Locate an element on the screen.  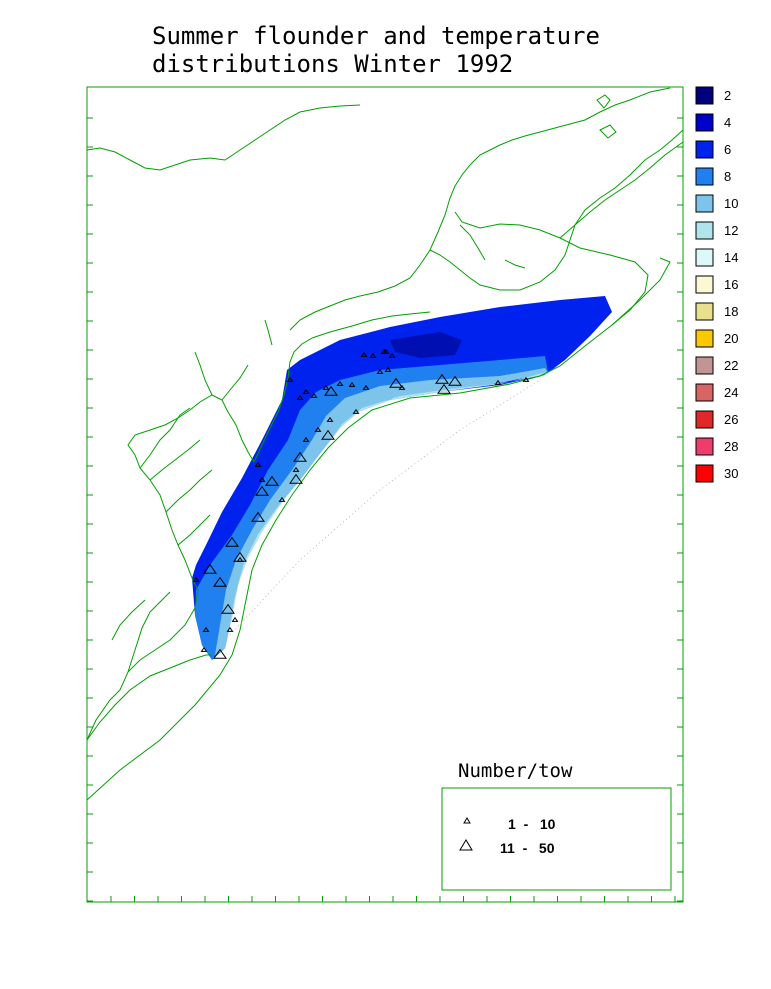
number-tow-class-1: 1 - 10 is located at coordinates (532, 824).